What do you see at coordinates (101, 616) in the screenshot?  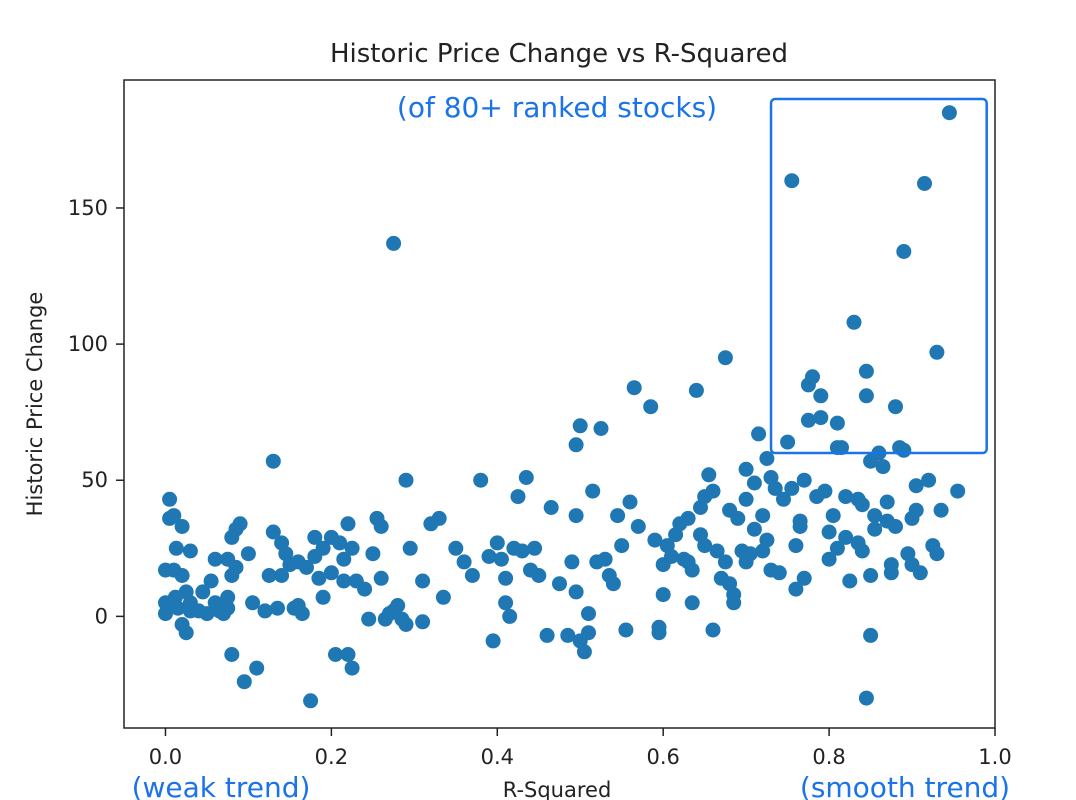 I see `y-tick-label: 0` at bounding box center [101, 616].